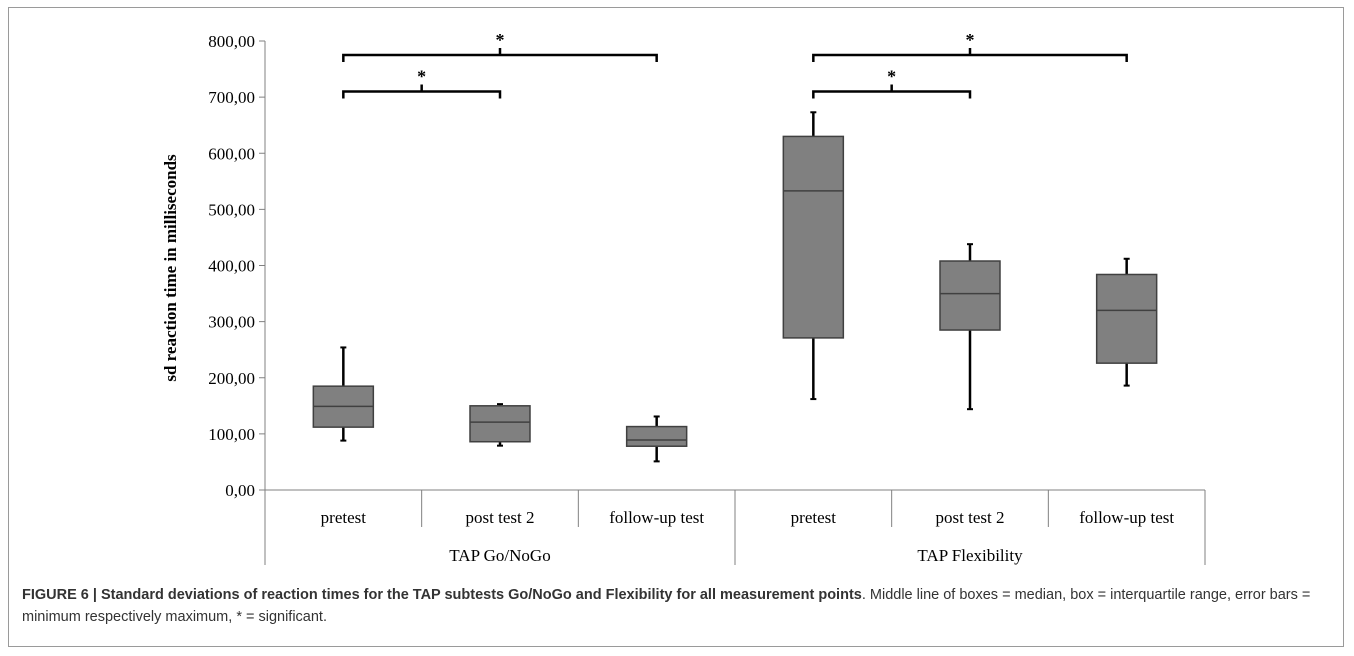  What do you see at coordinates (231, 266) in the screenshot?
I see `y-tick-label: 400,00` at bounding box center [231, 266].